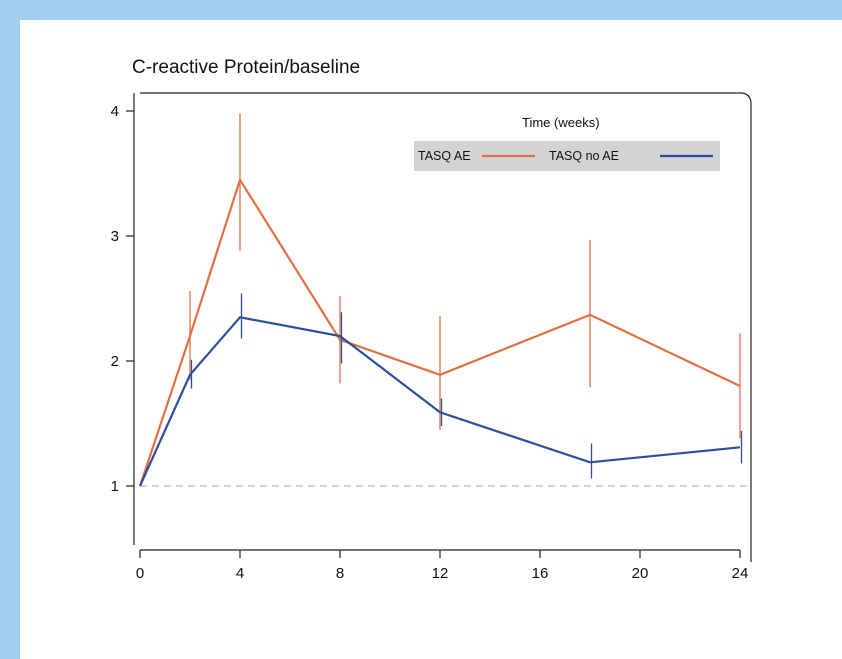 This screenshot has height=659, width=842. What do you see at coordinates (561, 122) in the screenshot?
I see `legend-title: Time (weeks)` at bounding box center [561, 122].